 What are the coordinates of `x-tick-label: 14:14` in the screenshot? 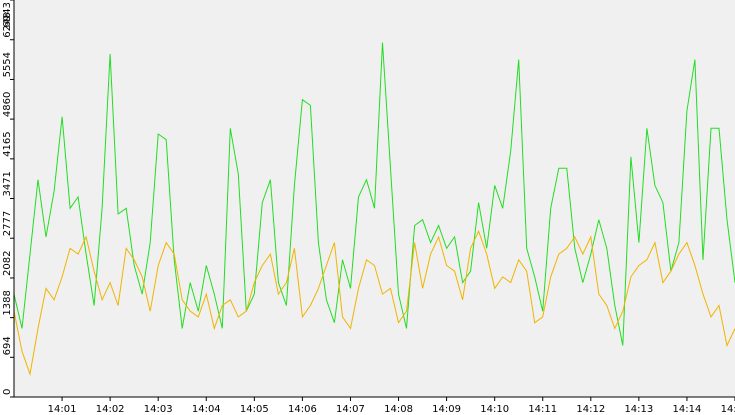 It's located at (687, 409).